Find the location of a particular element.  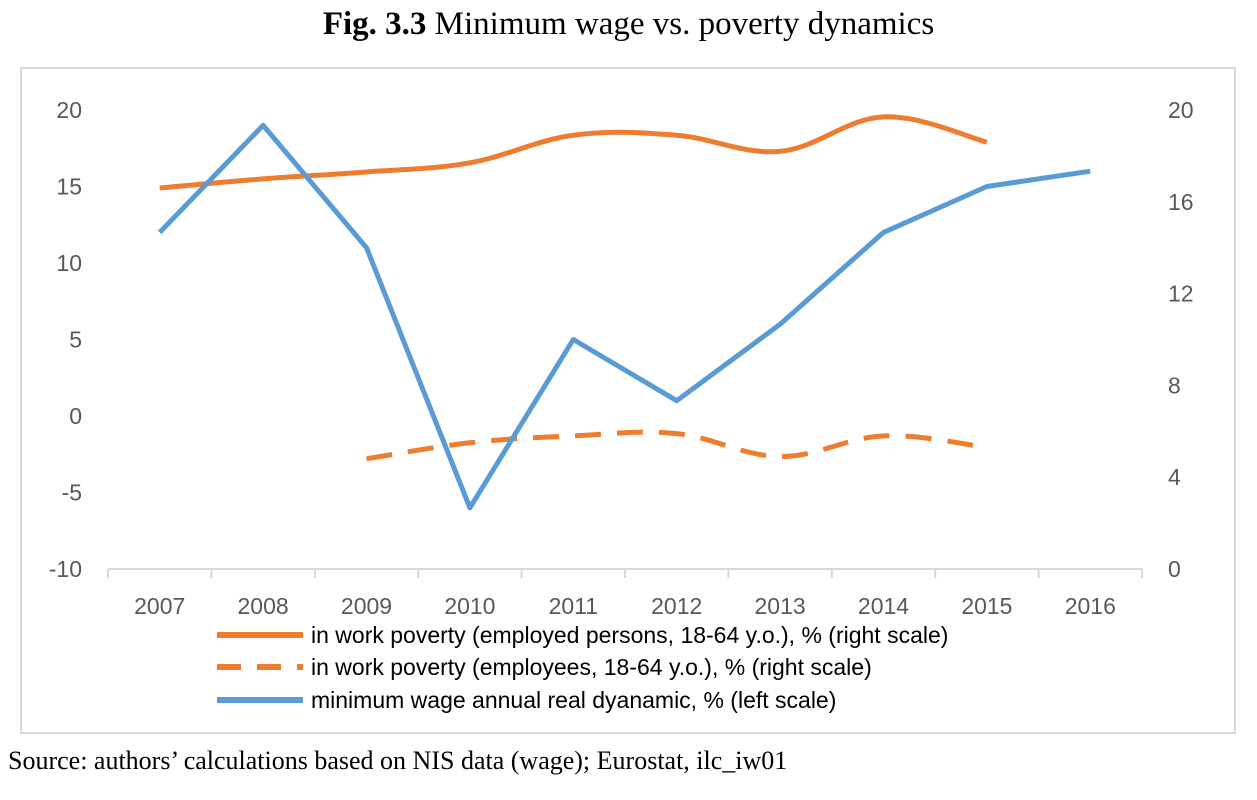

y-left-tick-label: 20 is located at coordinates (69, 110).